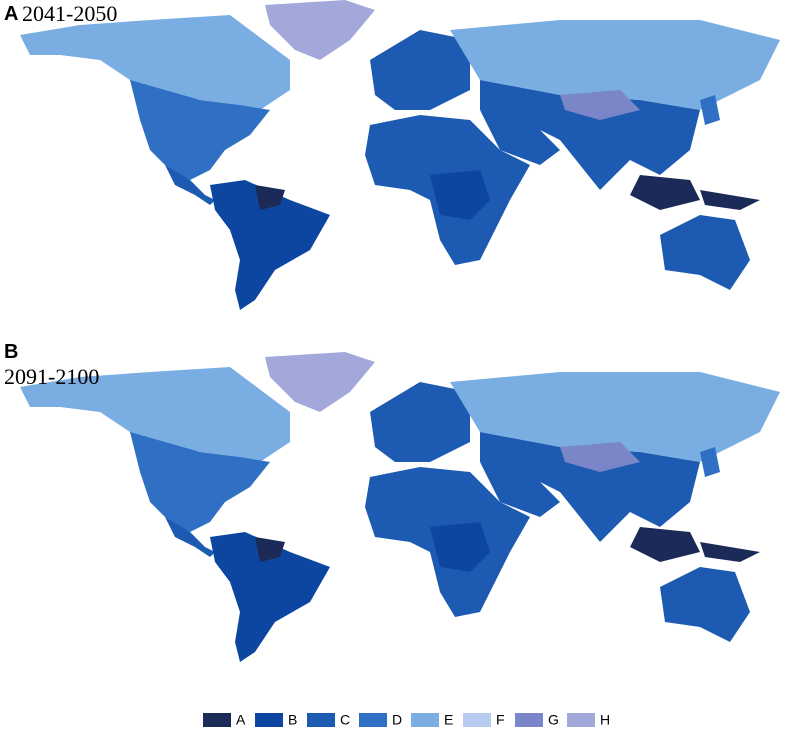  I want to click on legend-label: E, so click(448, 720).